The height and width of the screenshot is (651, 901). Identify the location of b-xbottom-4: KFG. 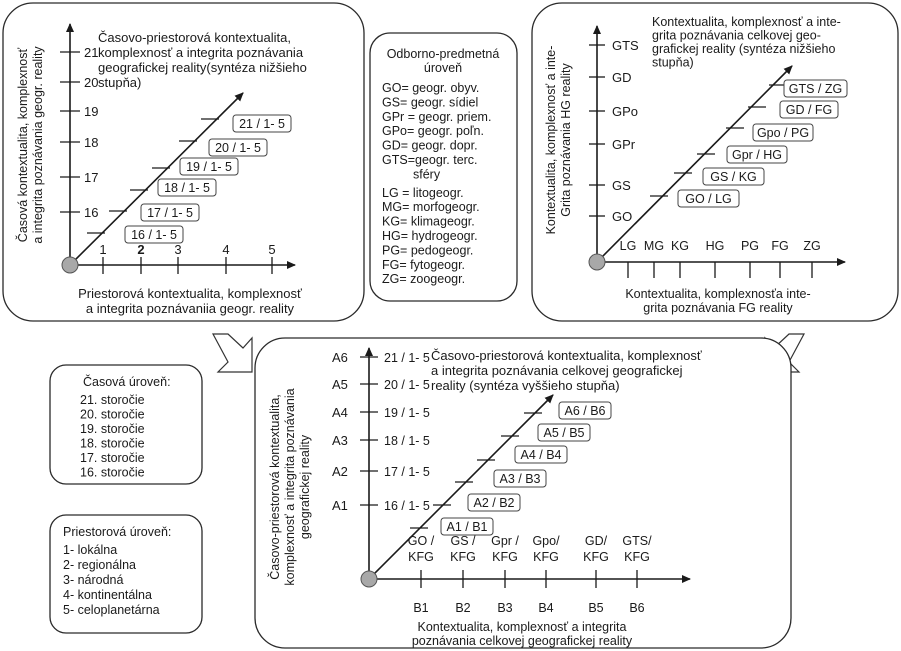
(596, 557).